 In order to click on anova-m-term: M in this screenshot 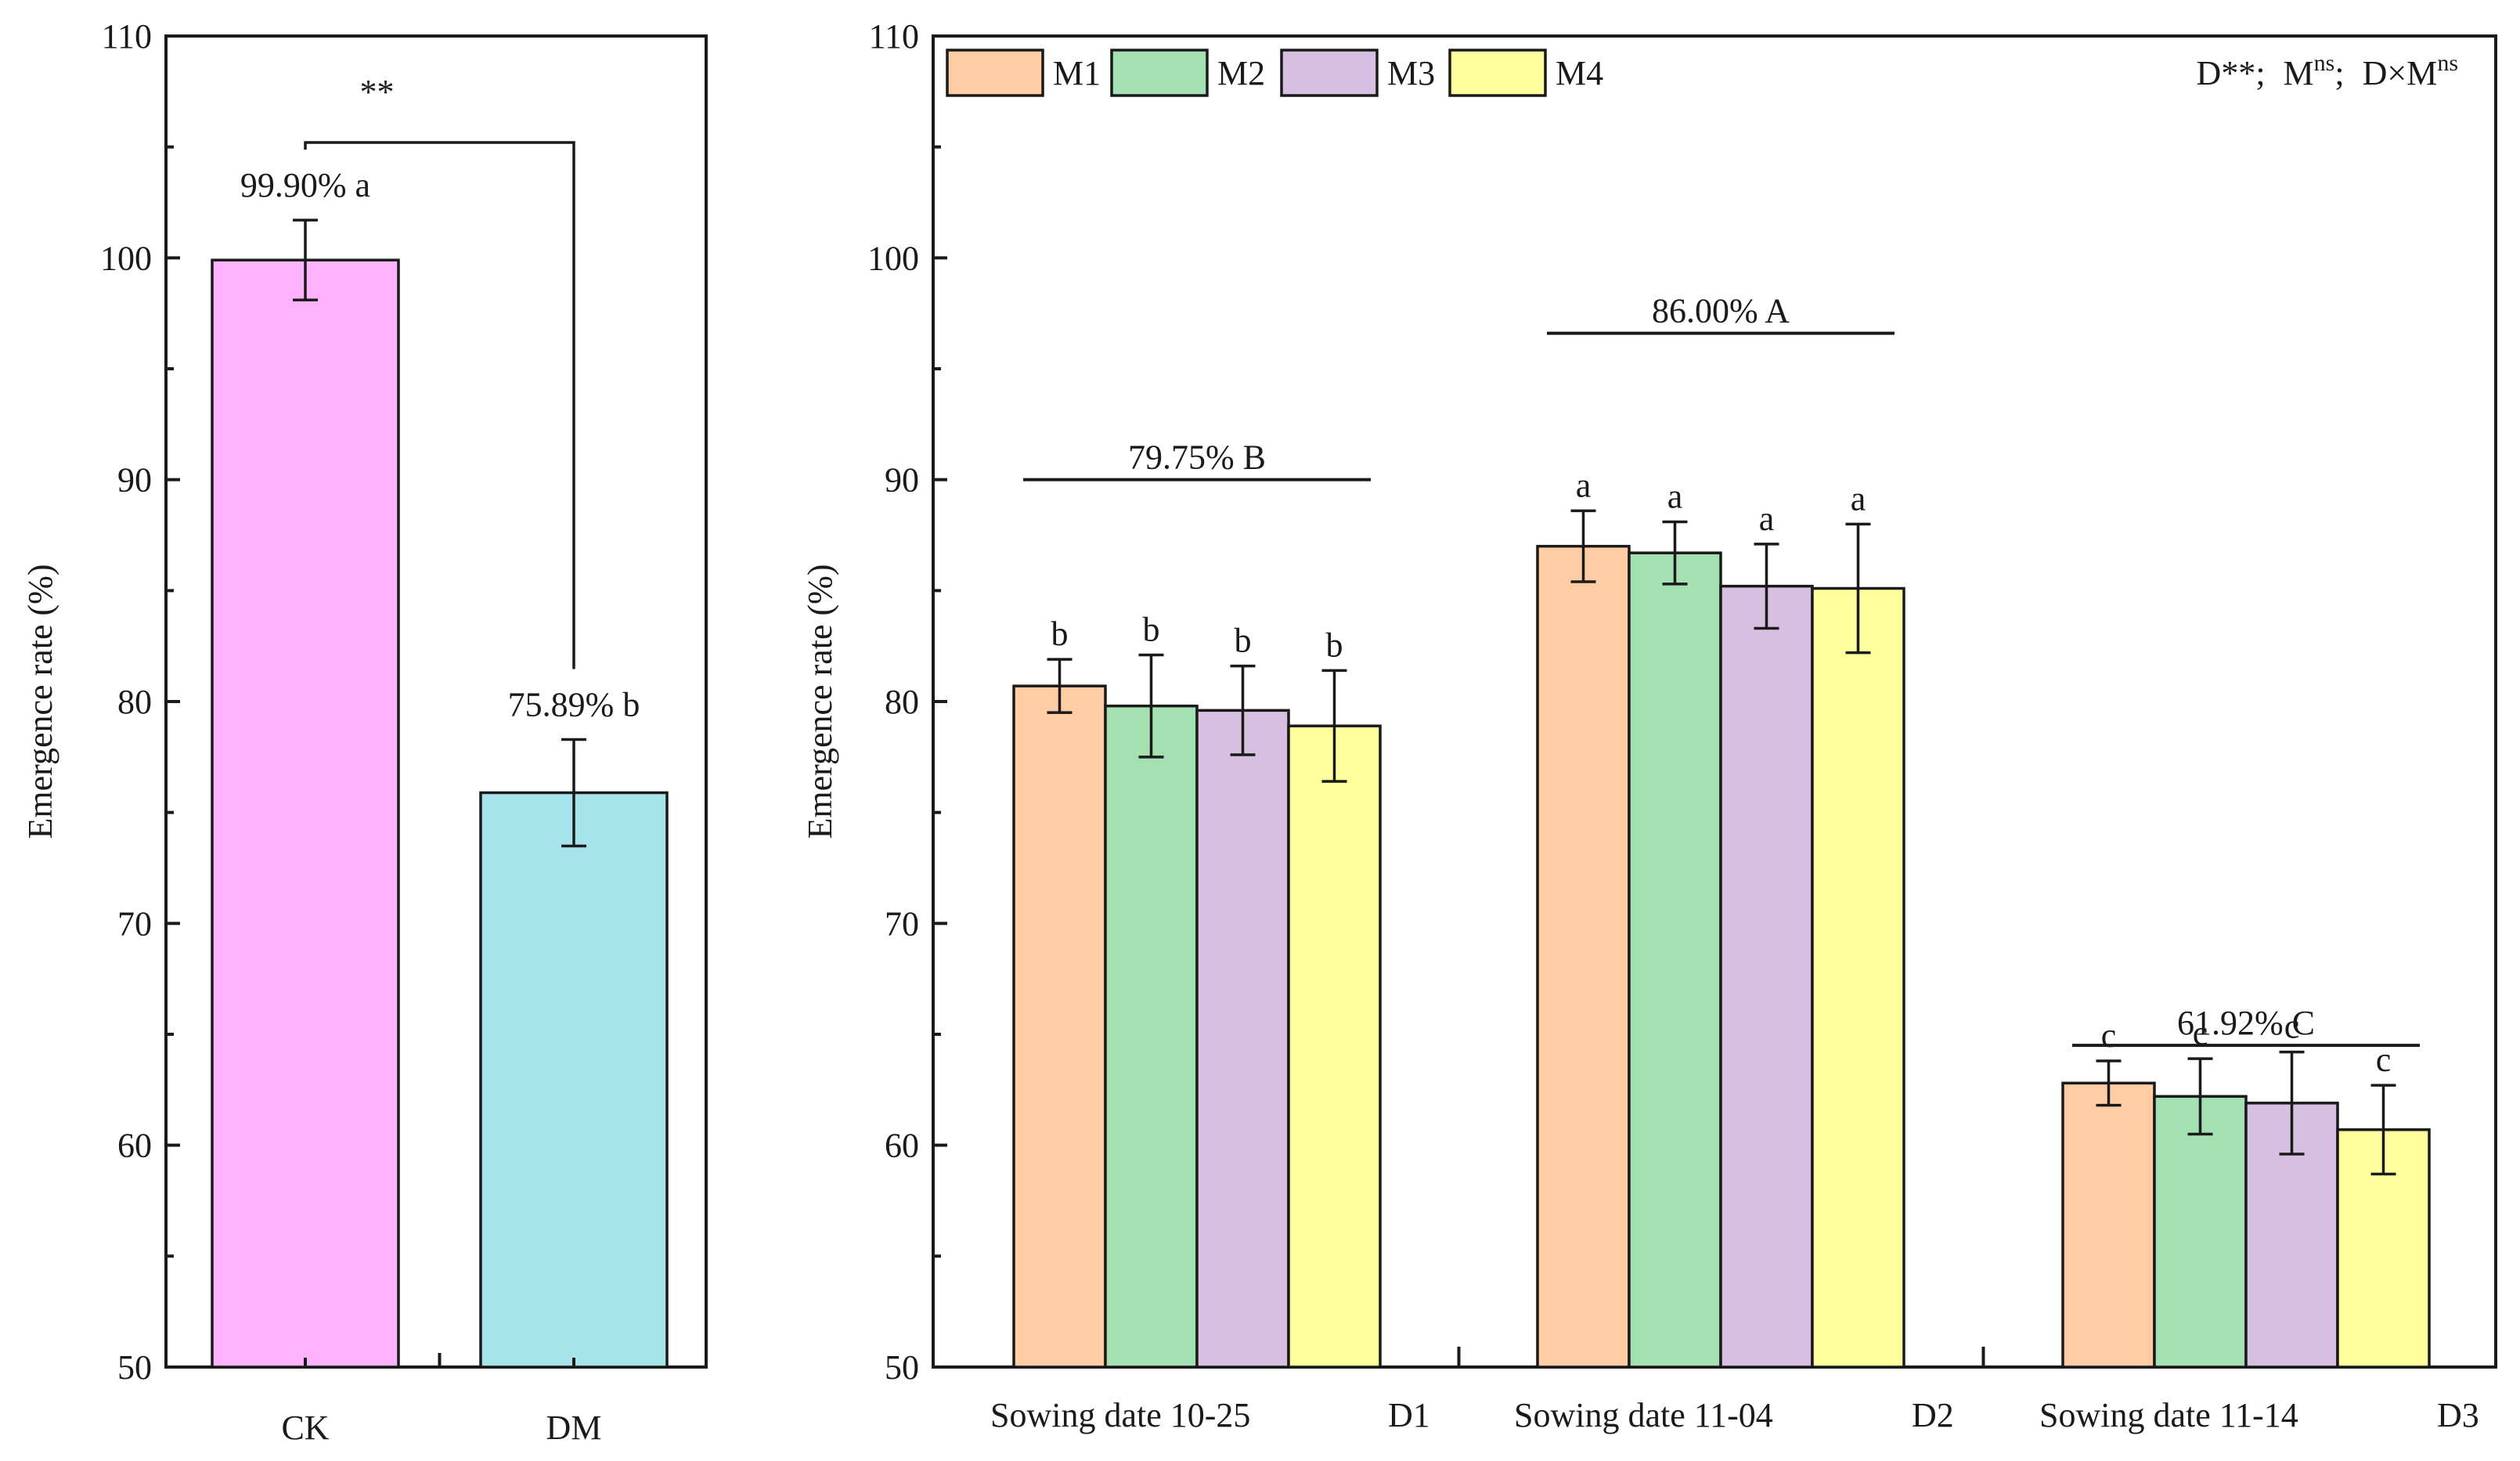, I will do `click(2299, 73)`.